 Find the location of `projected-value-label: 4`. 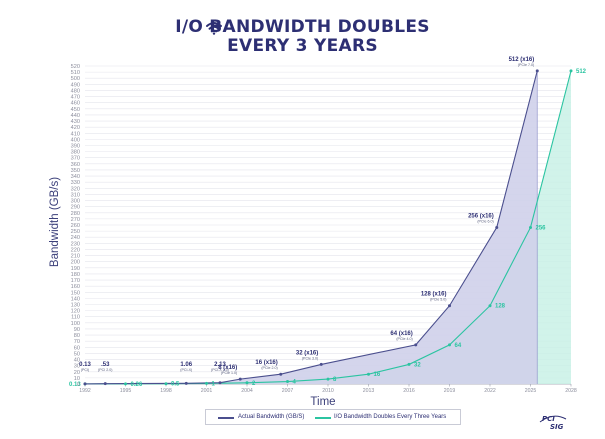

projected-value-label: 4 is located at coordinates (295, 383).